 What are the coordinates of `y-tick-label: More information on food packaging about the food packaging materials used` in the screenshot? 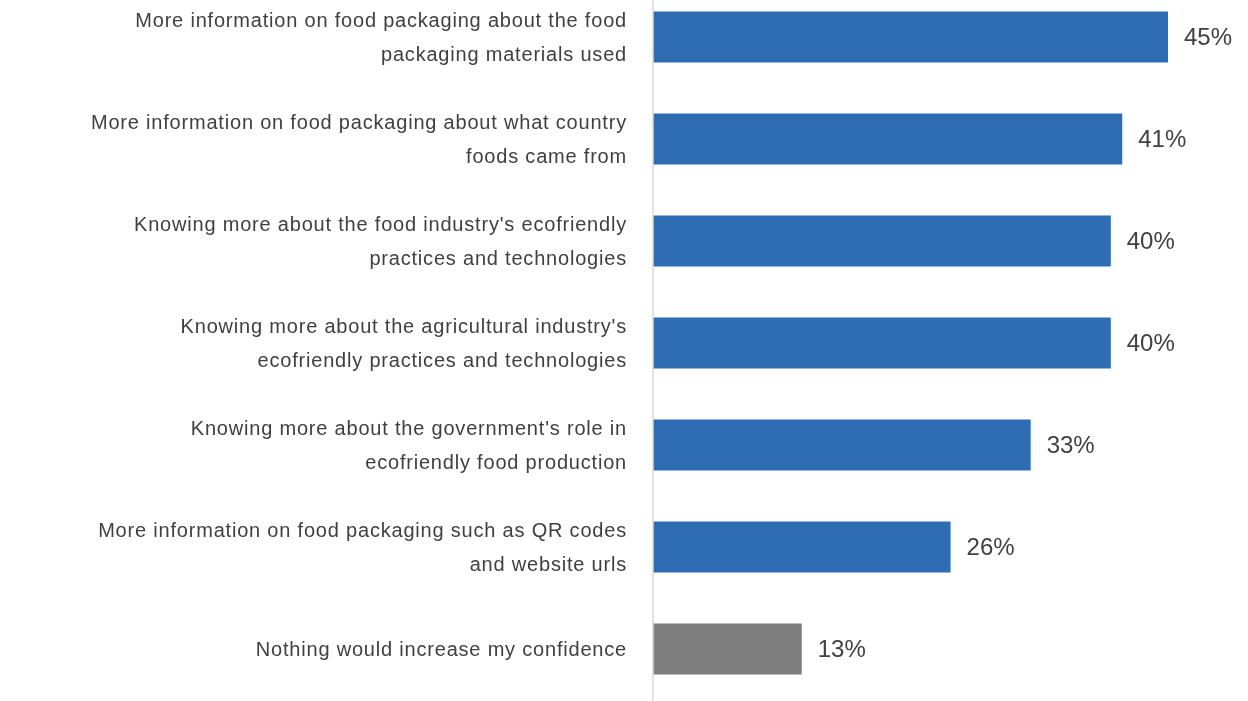 It's located at (381, 37).